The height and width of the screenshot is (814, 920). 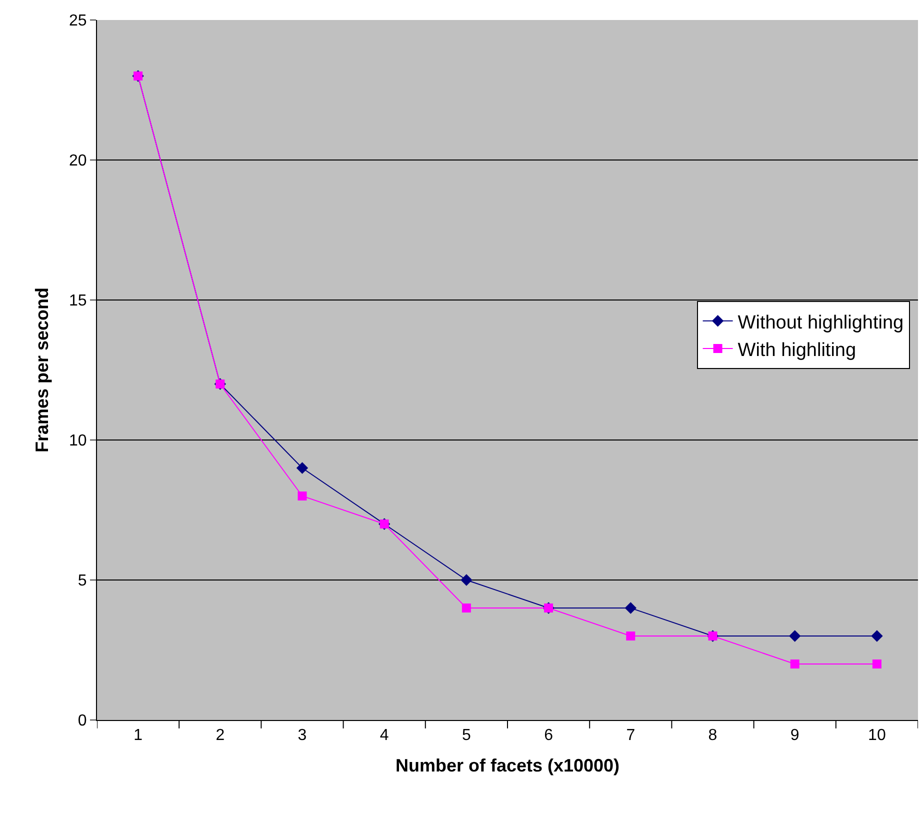 What do you see at coordinates (220, 735) in the screenshot?
I see `x-tick-label: 2` at bounding box center [220, 735].